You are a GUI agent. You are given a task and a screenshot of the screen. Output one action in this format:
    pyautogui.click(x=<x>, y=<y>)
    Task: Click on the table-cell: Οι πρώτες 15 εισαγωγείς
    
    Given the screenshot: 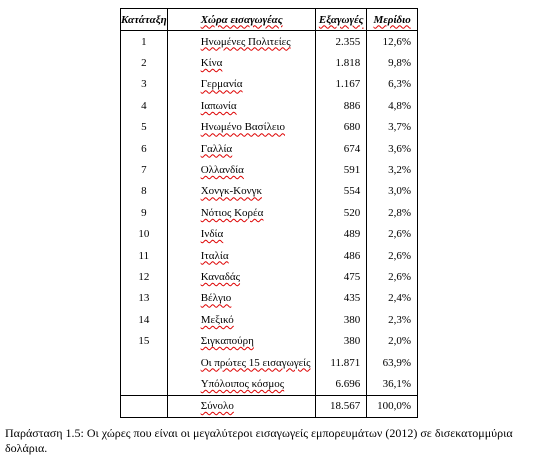 What is the action you would take?
    pyautogui.click(x=241, y=362)
    